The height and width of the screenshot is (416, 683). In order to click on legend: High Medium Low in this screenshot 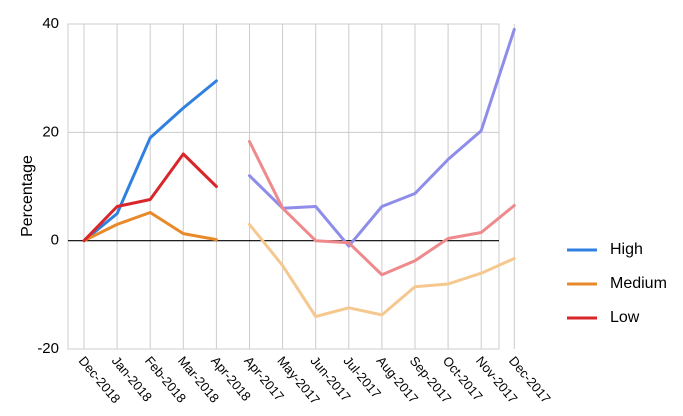, I will do `click(617, 283)`.